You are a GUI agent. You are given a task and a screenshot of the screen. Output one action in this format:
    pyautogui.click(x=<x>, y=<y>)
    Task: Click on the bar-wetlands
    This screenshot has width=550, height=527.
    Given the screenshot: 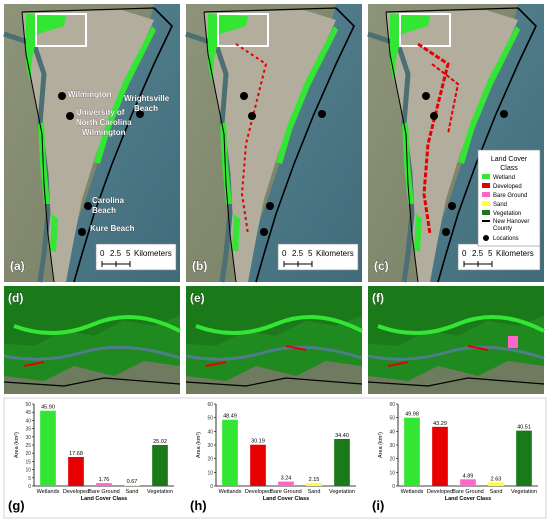 What is the action you would take?
    pyautogui.click(x=230, y=452)
    